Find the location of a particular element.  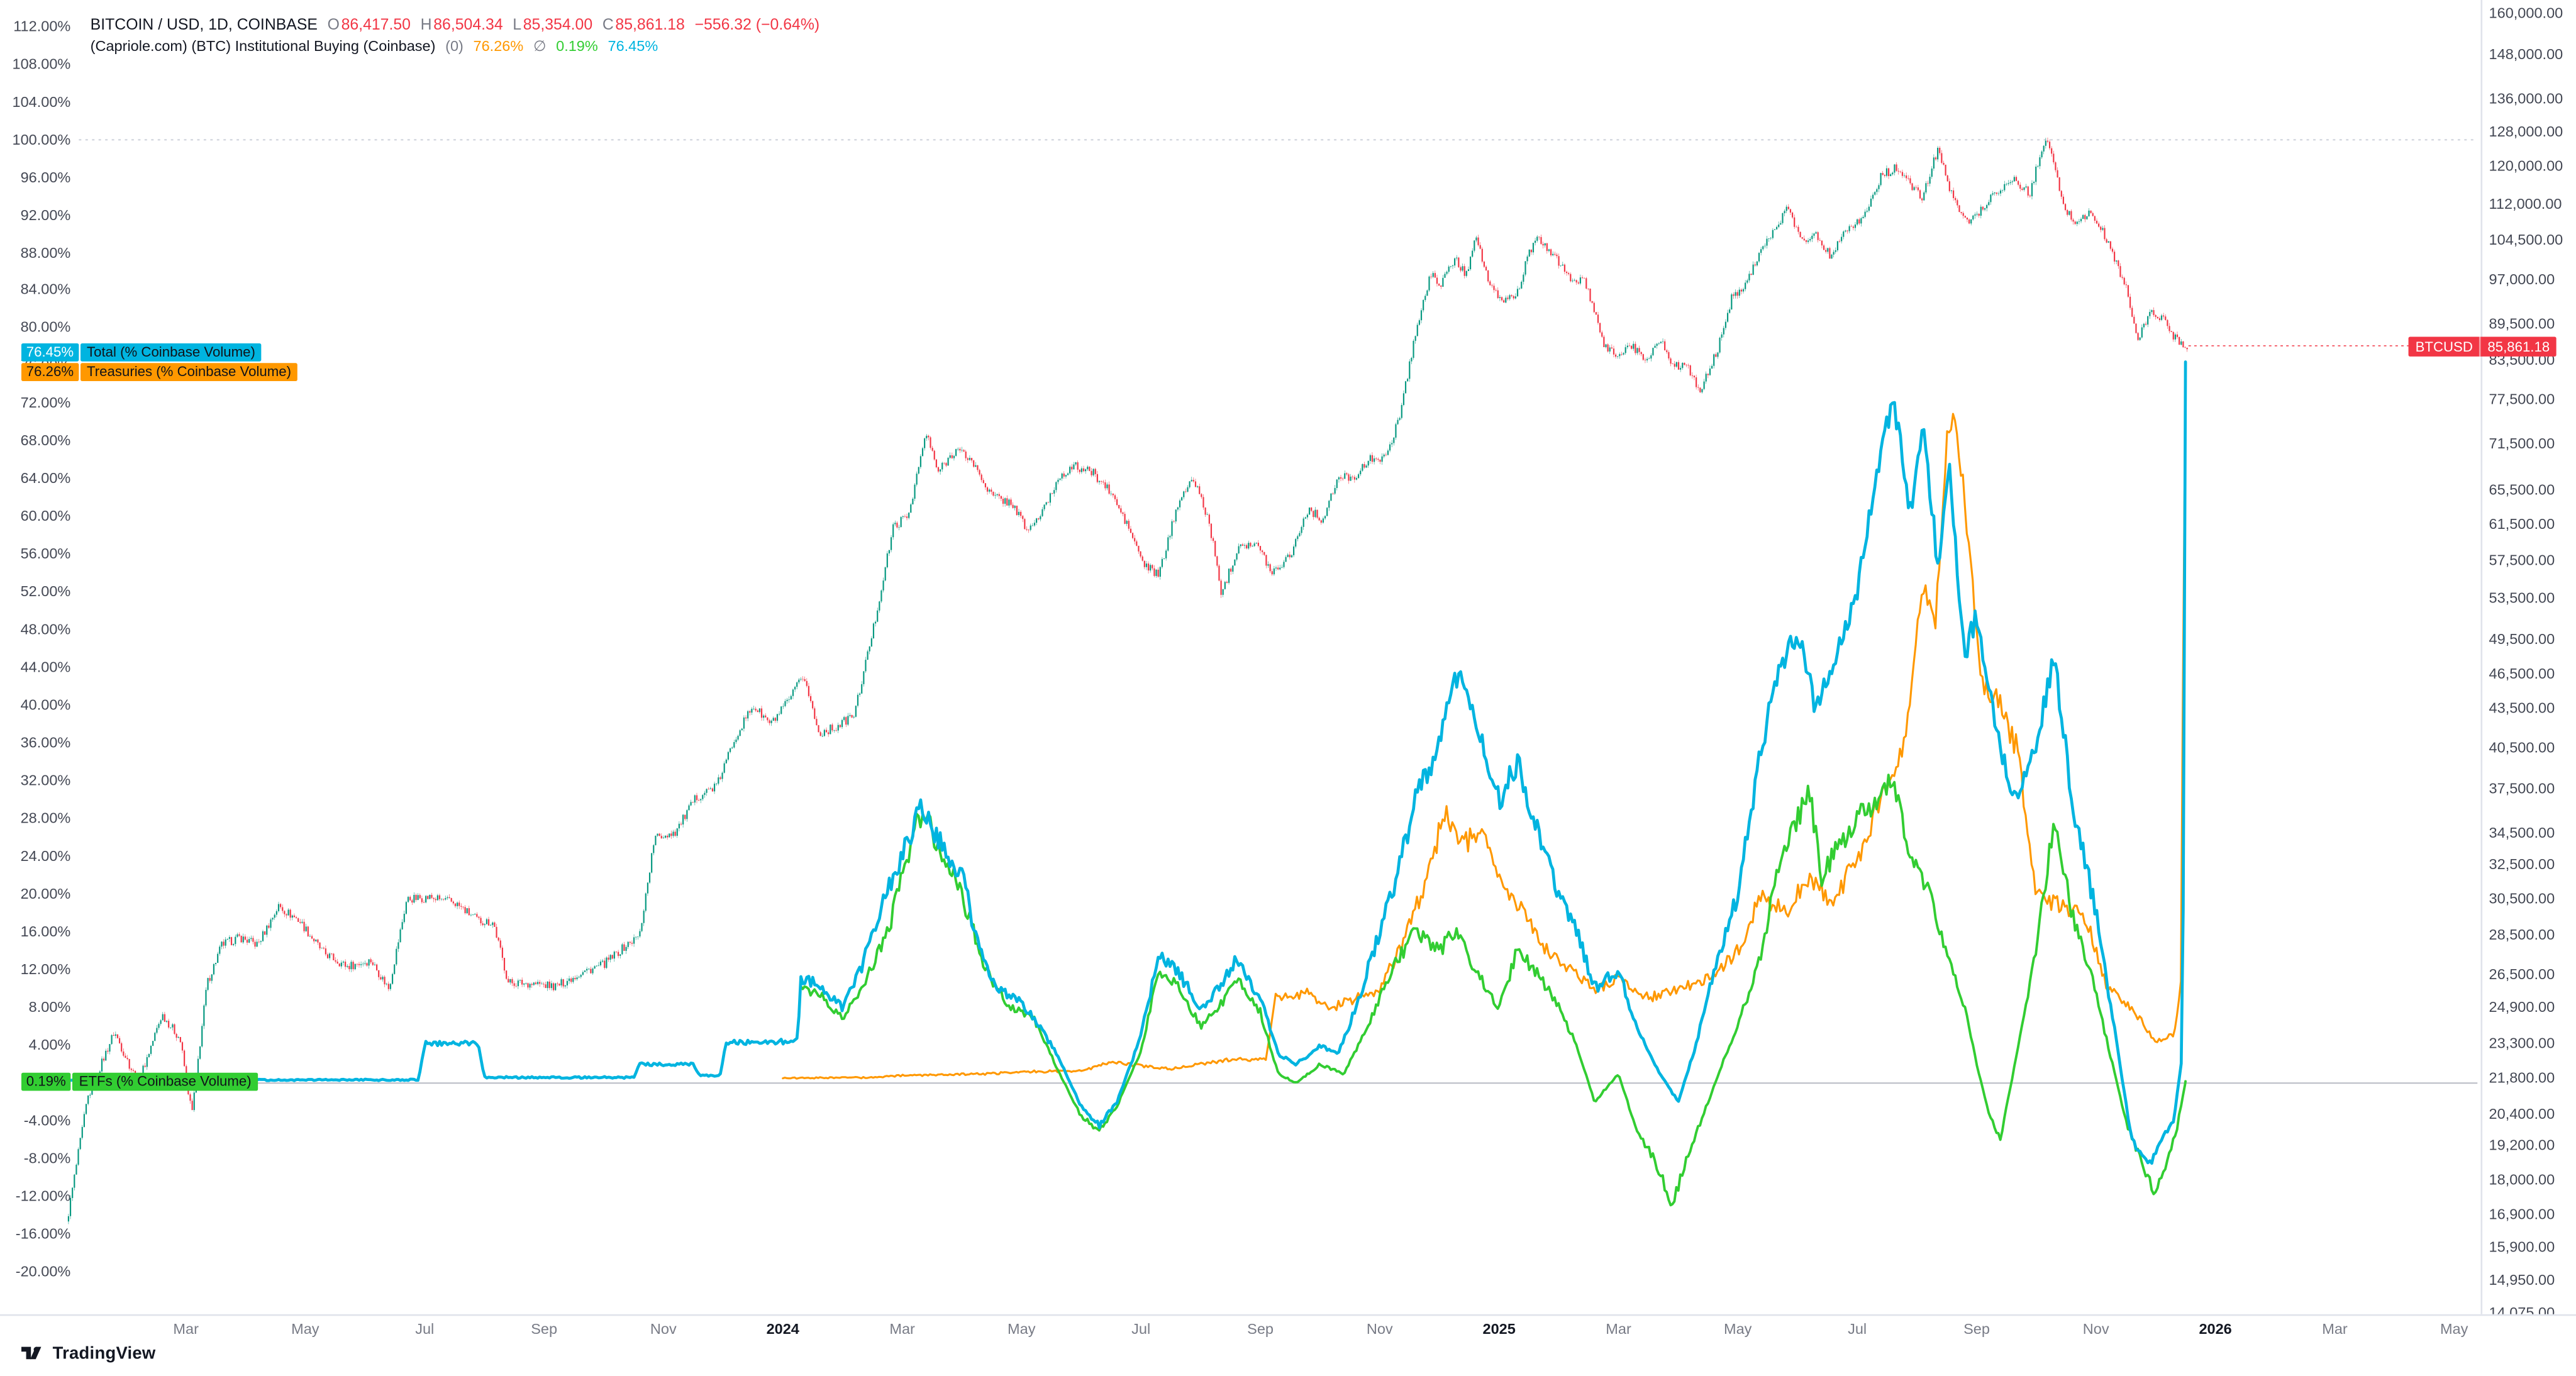

right-axis-label: 97,000.00 is located at coordinates (2522, 280).